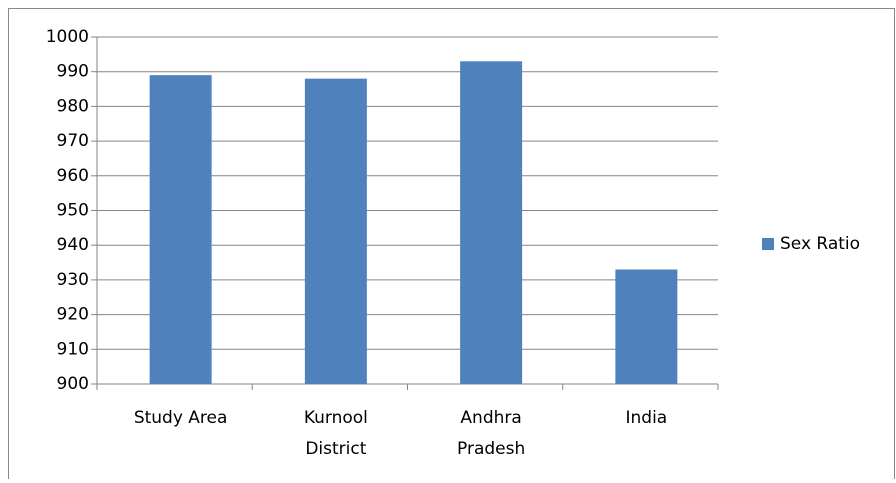  I want to click on x-tick-label: Kurnool, so click(336, 418).